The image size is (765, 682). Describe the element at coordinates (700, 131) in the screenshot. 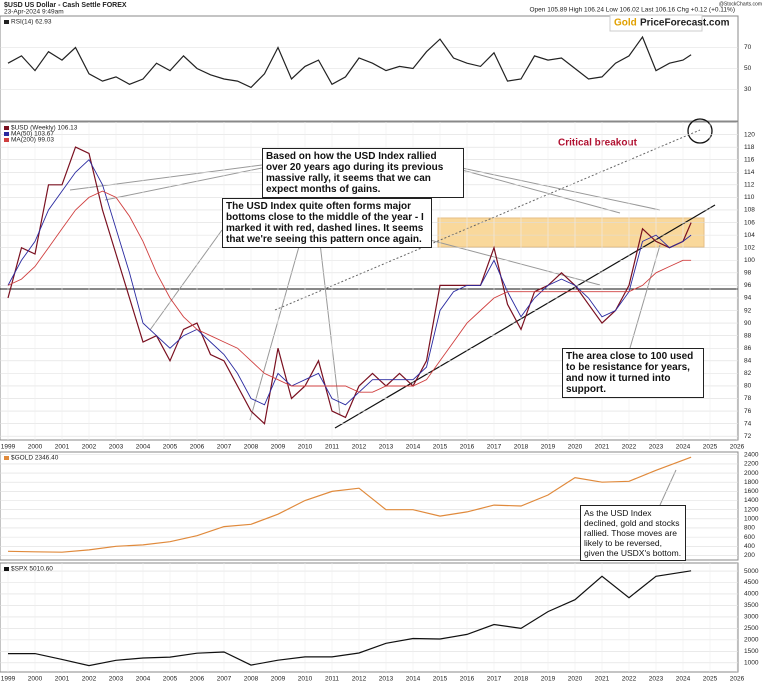

I see `target-circle` at that location.